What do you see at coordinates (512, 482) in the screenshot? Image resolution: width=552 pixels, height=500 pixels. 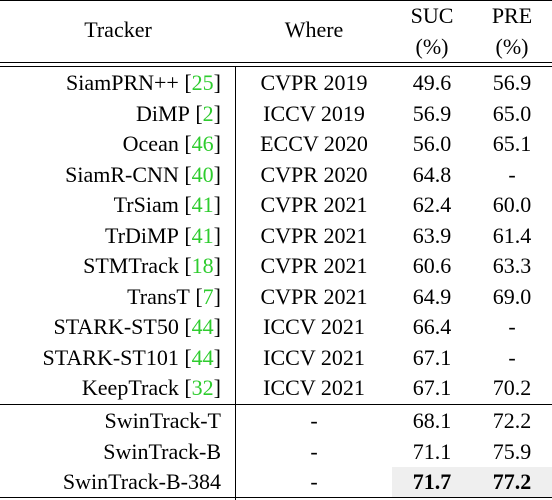 I see `pre-cell-best: 77.2` at bounding box center [512, 482].